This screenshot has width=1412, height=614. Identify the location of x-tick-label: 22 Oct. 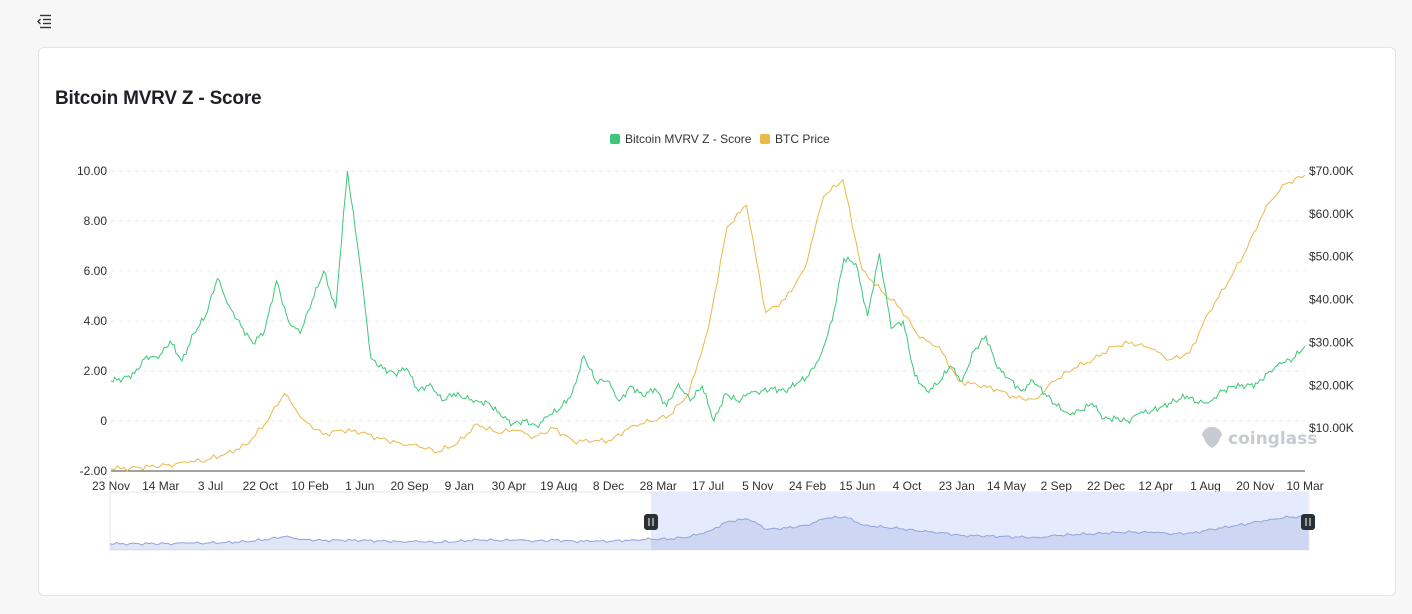
(261, 486).